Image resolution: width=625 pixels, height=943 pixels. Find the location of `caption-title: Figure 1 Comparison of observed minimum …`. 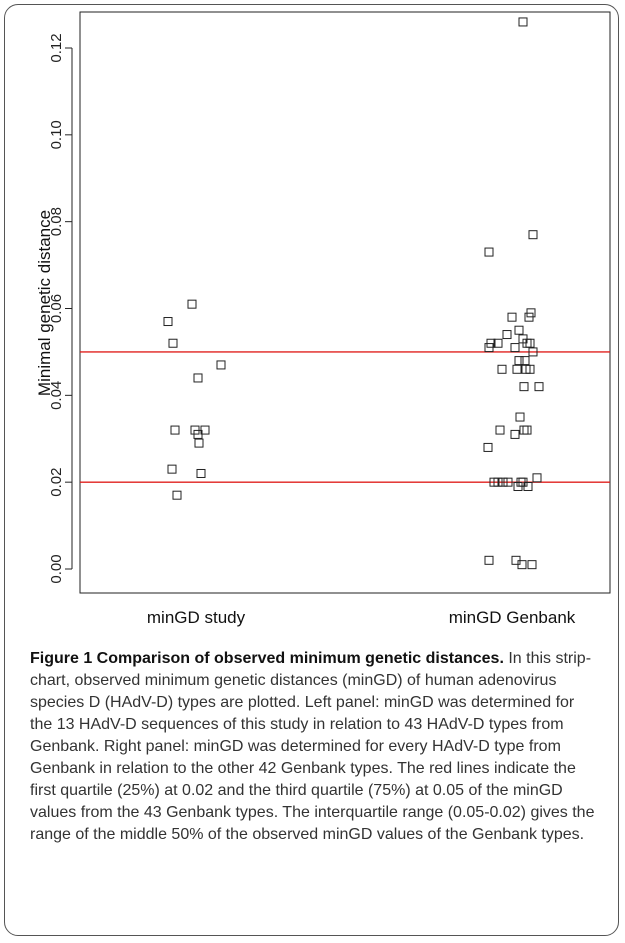

caption-title: Figure 1 Comparison of observed minimum … is located at coordinates (267, 658).